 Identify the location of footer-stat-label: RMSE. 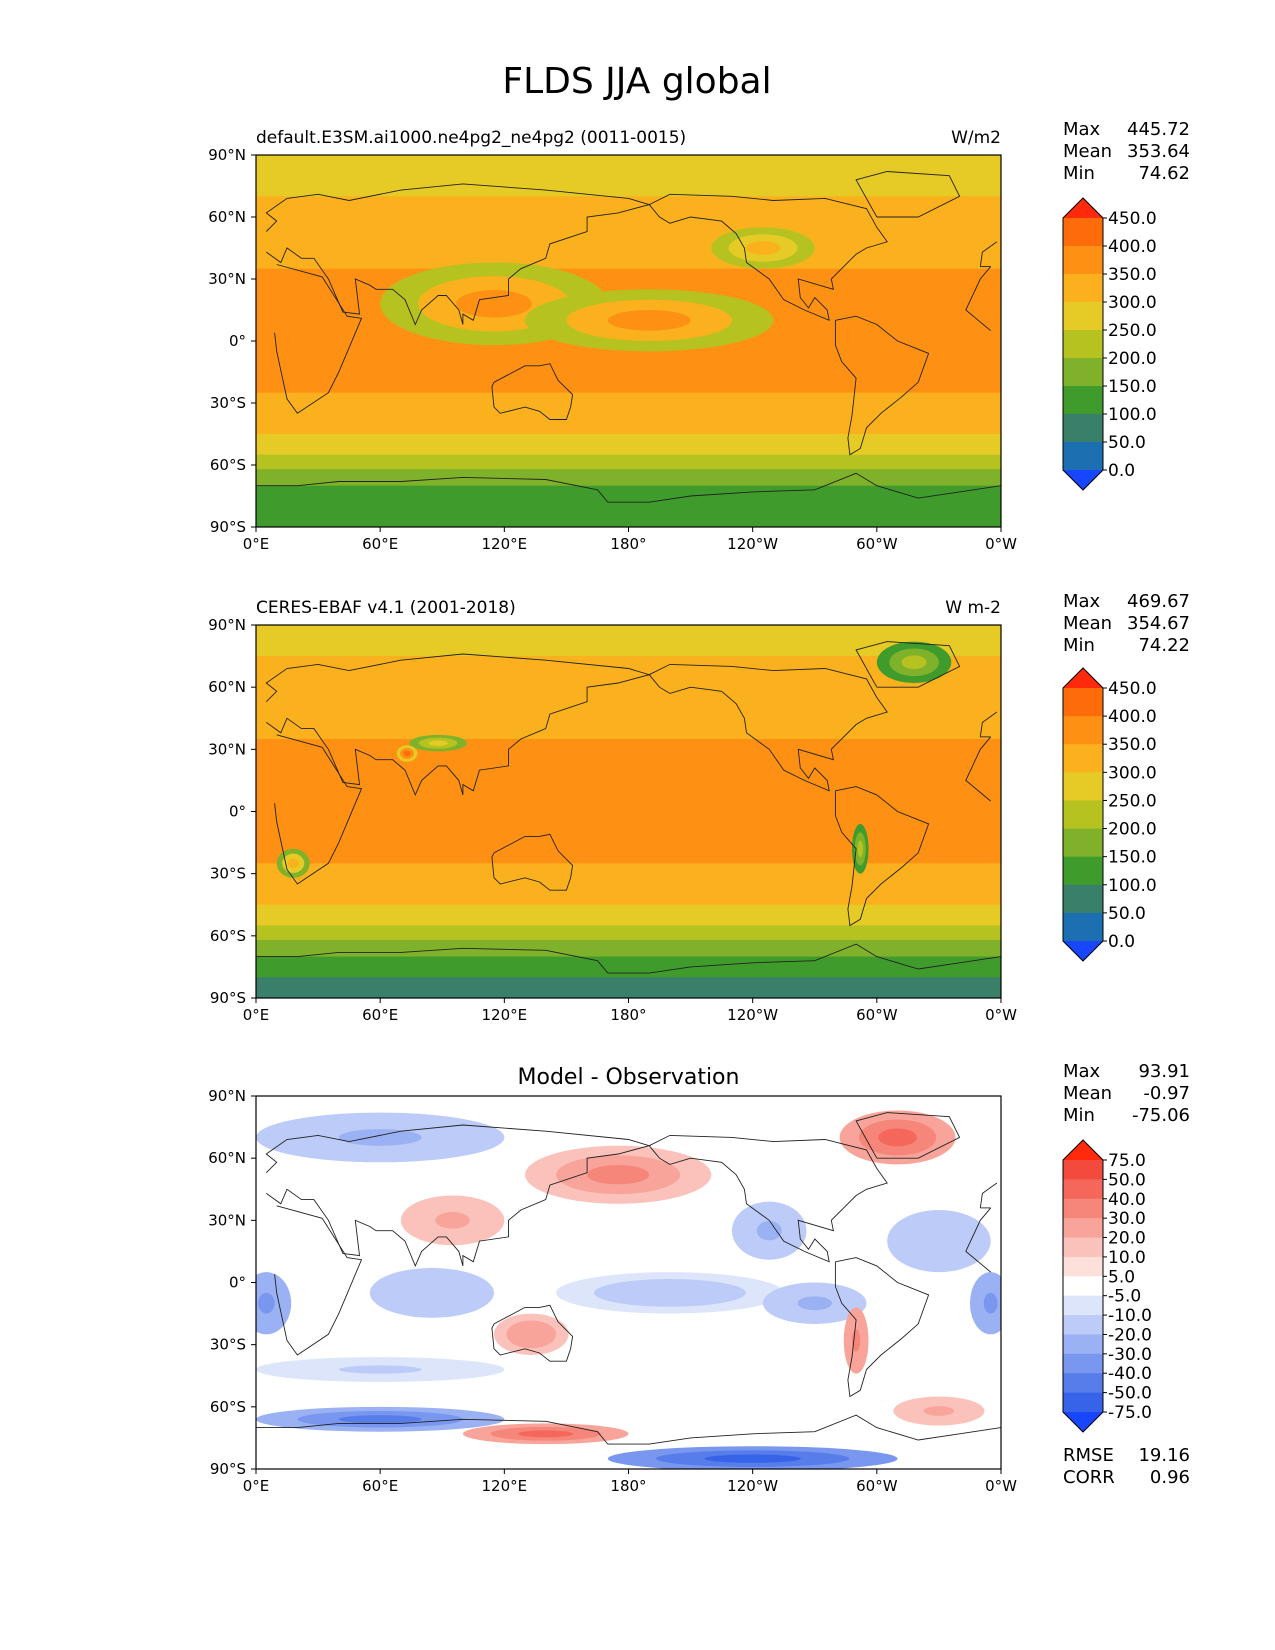
(1088, 1455).